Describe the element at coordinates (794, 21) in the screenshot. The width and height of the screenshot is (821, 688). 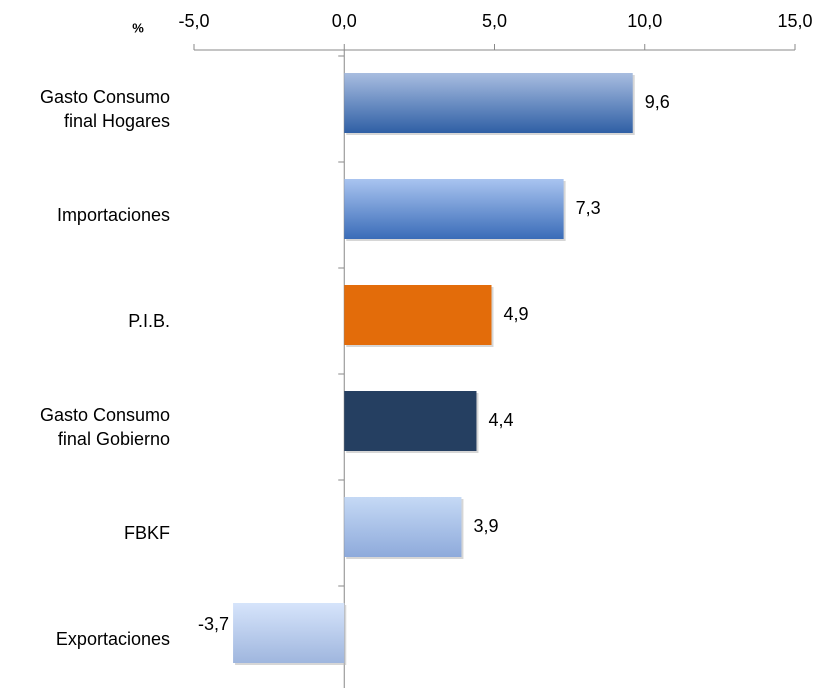
I see `x-tick-label: 15,0` at that location.